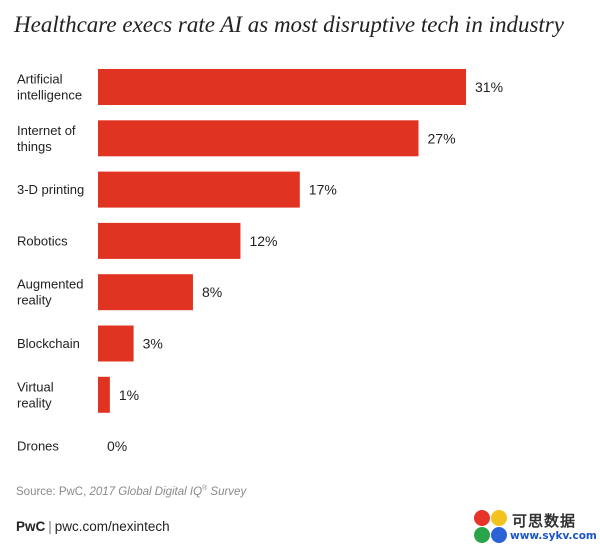 This screenshot has width=600, height=552. What do you see at coordinates (205, 488) in the screenshot?
I see `registered-mark: ®` at bounding box center [205, 488].